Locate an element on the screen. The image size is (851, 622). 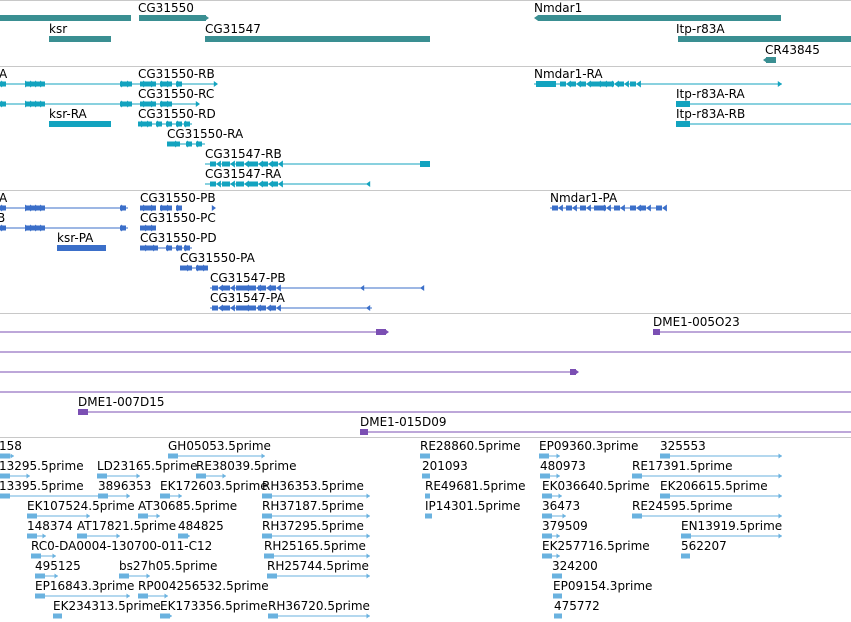
est-label: 495125 is located at coordinates (58, 566).